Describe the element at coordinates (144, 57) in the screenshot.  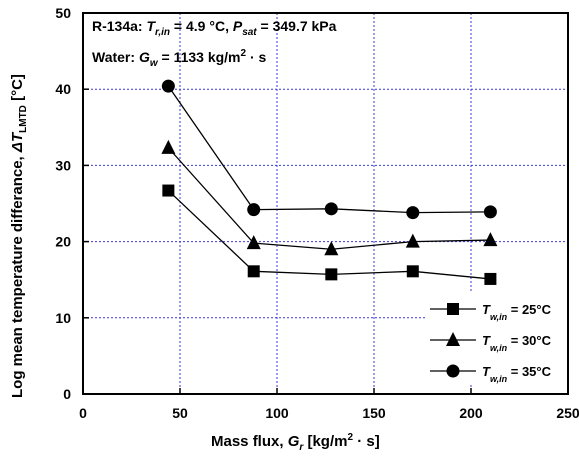
I see `ann2-g: G` at that location.